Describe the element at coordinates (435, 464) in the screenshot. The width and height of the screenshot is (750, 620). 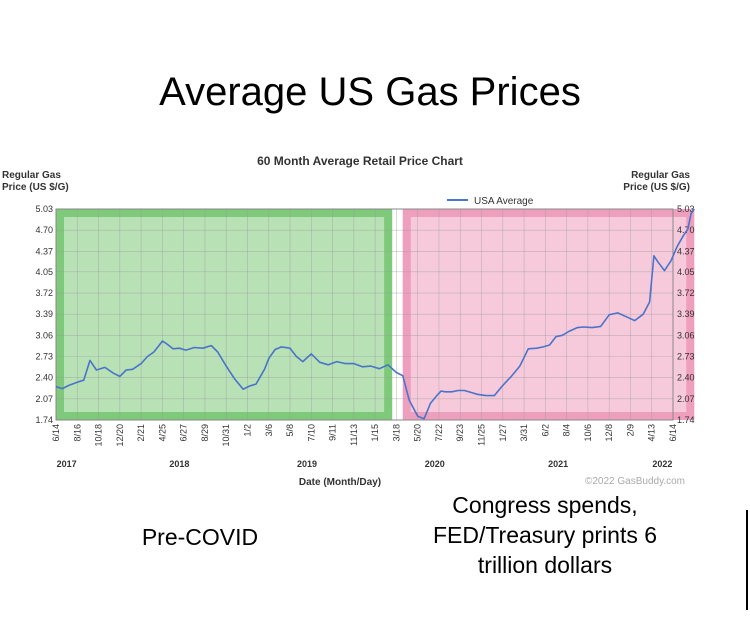
I see `year-label: 2020` at that location.